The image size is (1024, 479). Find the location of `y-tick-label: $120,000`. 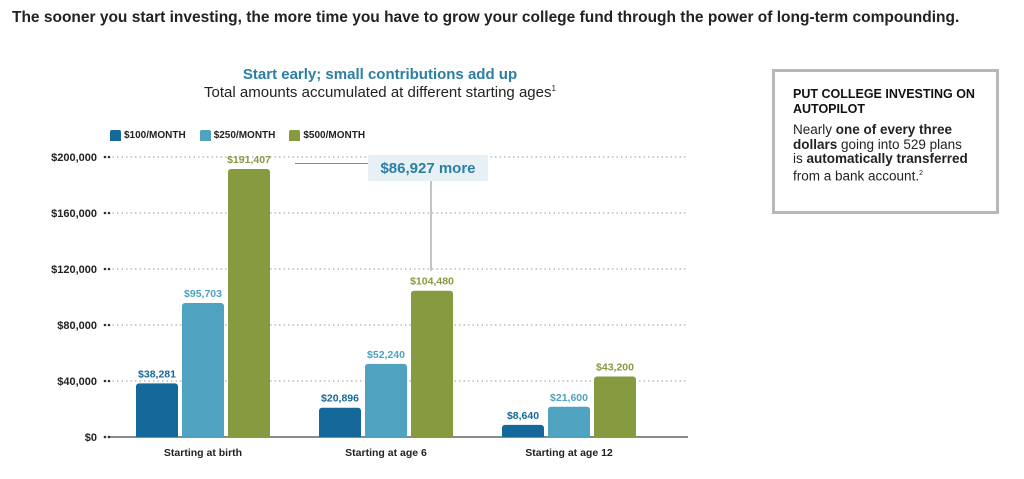

y-tick-label: $120,000 is located at coordinates (74, 270).